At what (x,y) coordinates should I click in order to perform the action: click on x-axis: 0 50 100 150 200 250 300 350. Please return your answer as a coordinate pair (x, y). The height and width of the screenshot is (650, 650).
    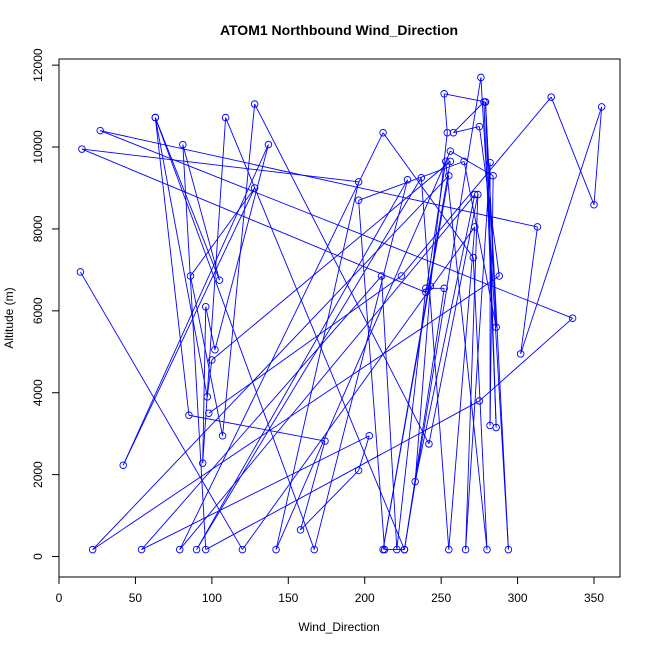
    Looking at the image, I should click on (330, 590).